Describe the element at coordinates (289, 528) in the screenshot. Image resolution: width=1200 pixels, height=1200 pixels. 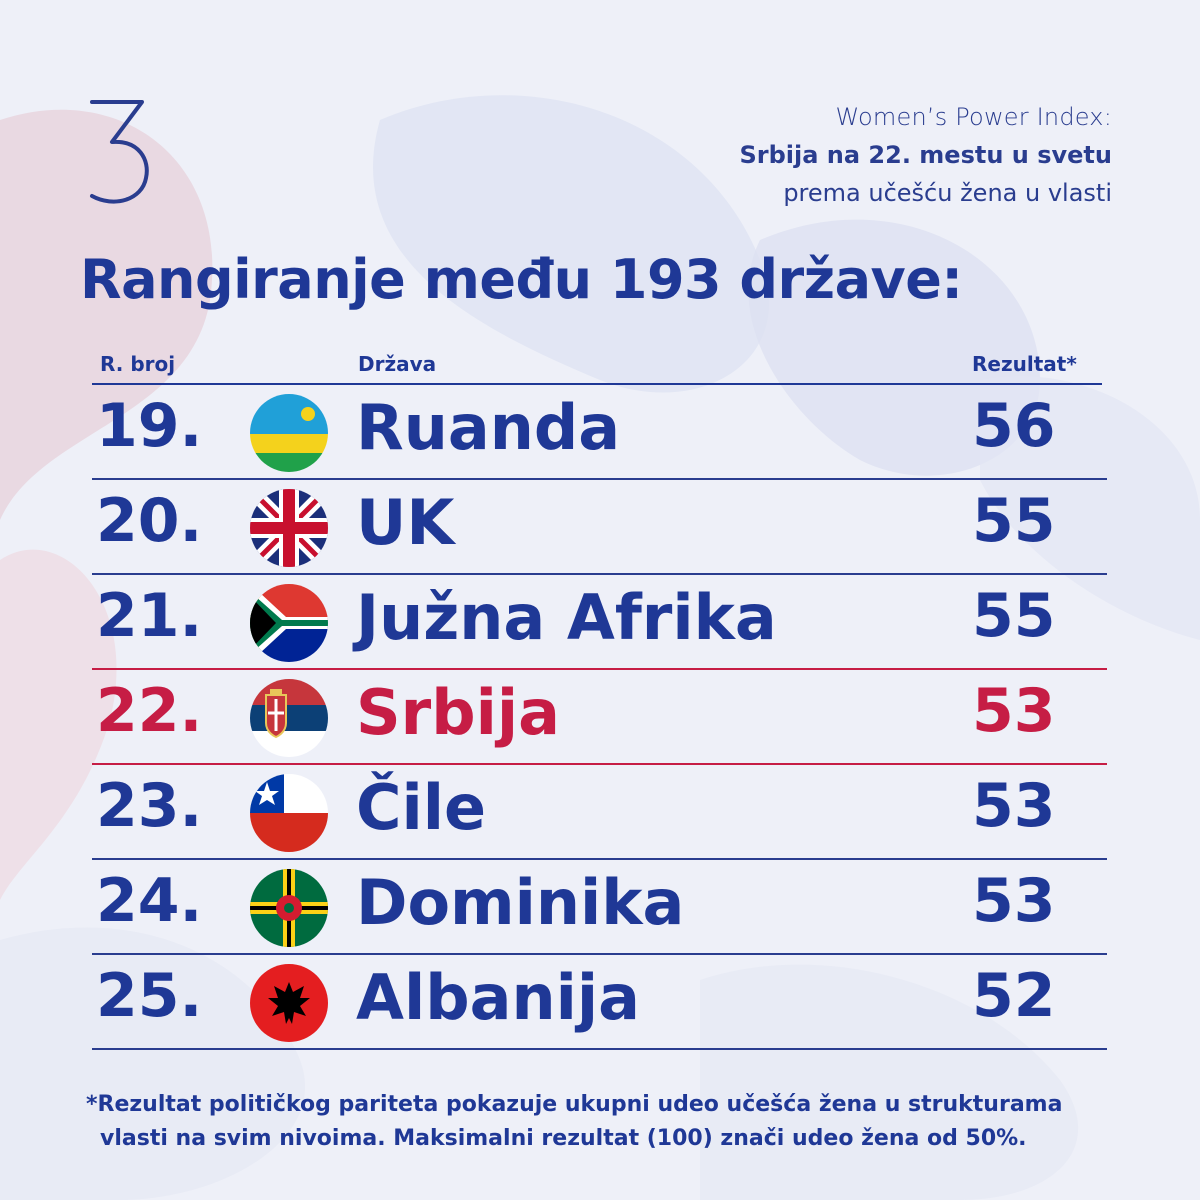
I see `uk-flag-icon` at that location.